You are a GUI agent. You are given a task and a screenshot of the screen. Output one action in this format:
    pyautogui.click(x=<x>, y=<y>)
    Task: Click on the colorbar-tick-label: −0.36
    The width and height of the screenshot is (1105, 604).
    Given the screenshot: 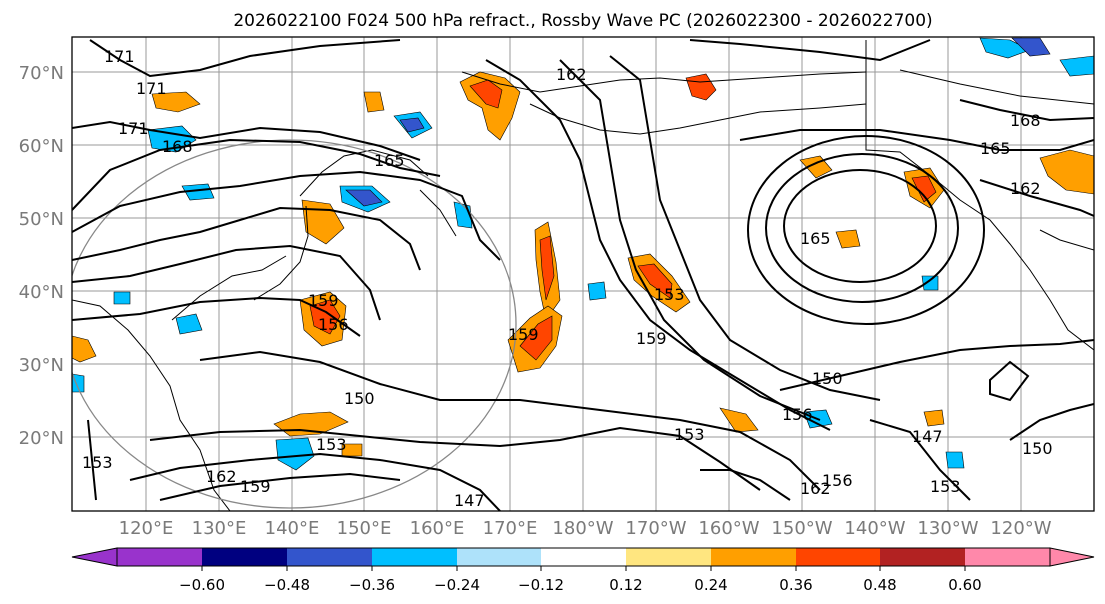 What is the action you would take?
    pyautogui.click(x=372, y=585)
    